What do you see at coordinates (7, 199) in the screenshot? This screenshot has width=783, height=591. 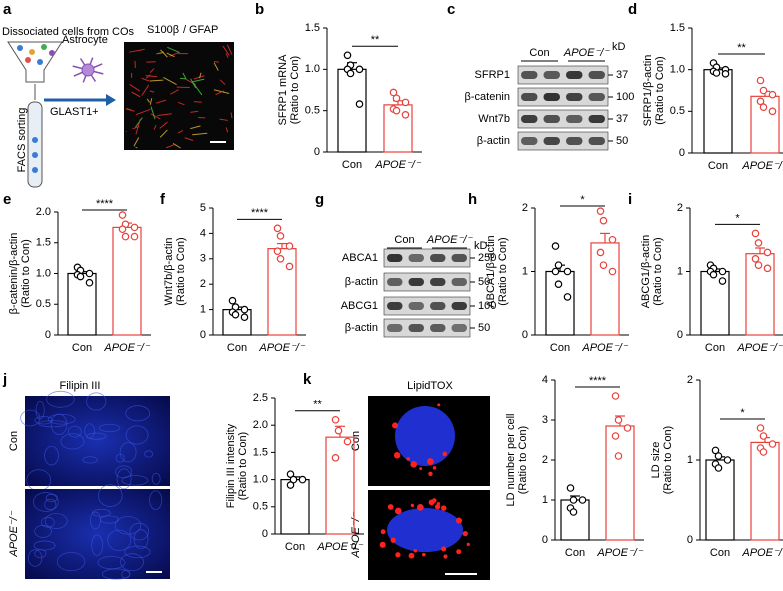 I see `panel-label: e` at bounding box center [7, 199].